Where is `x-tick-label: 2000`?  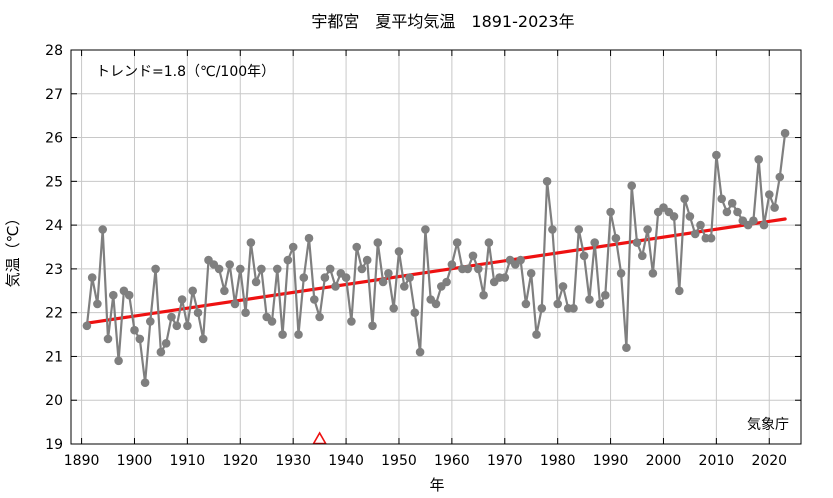
x-tick-label: 2000 is located at coordinates (664, 461).